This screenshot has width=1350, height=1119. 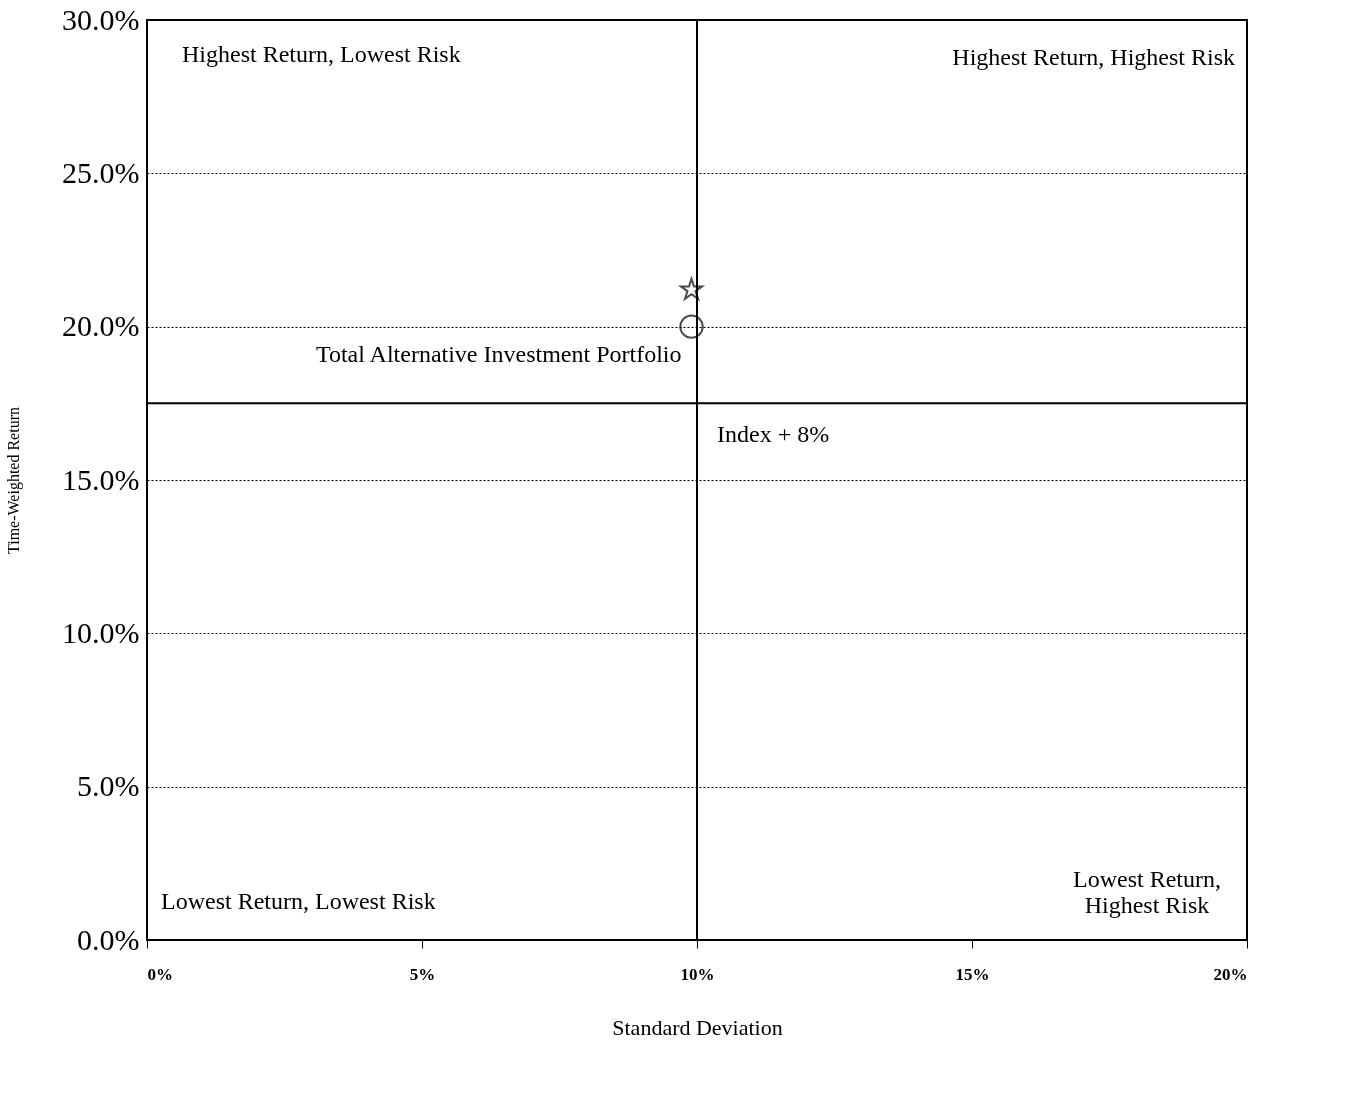 What do you see at coordinates (14, 480) in the screenshot?
I see `y-axis-title: Time-Weighted Return` at bounding box center [14, 480].